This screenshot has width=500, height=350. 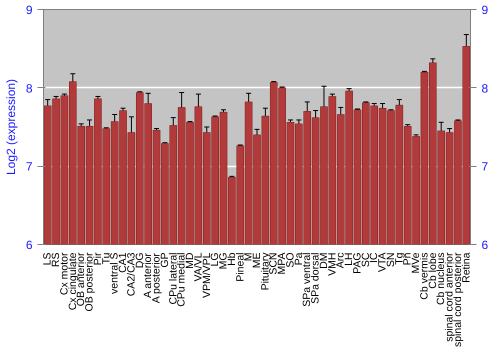 What do you see at coordinates (485, 245) in the screenshot?
I see `y2-tick-label: 6` at bounding box center [485, 245].